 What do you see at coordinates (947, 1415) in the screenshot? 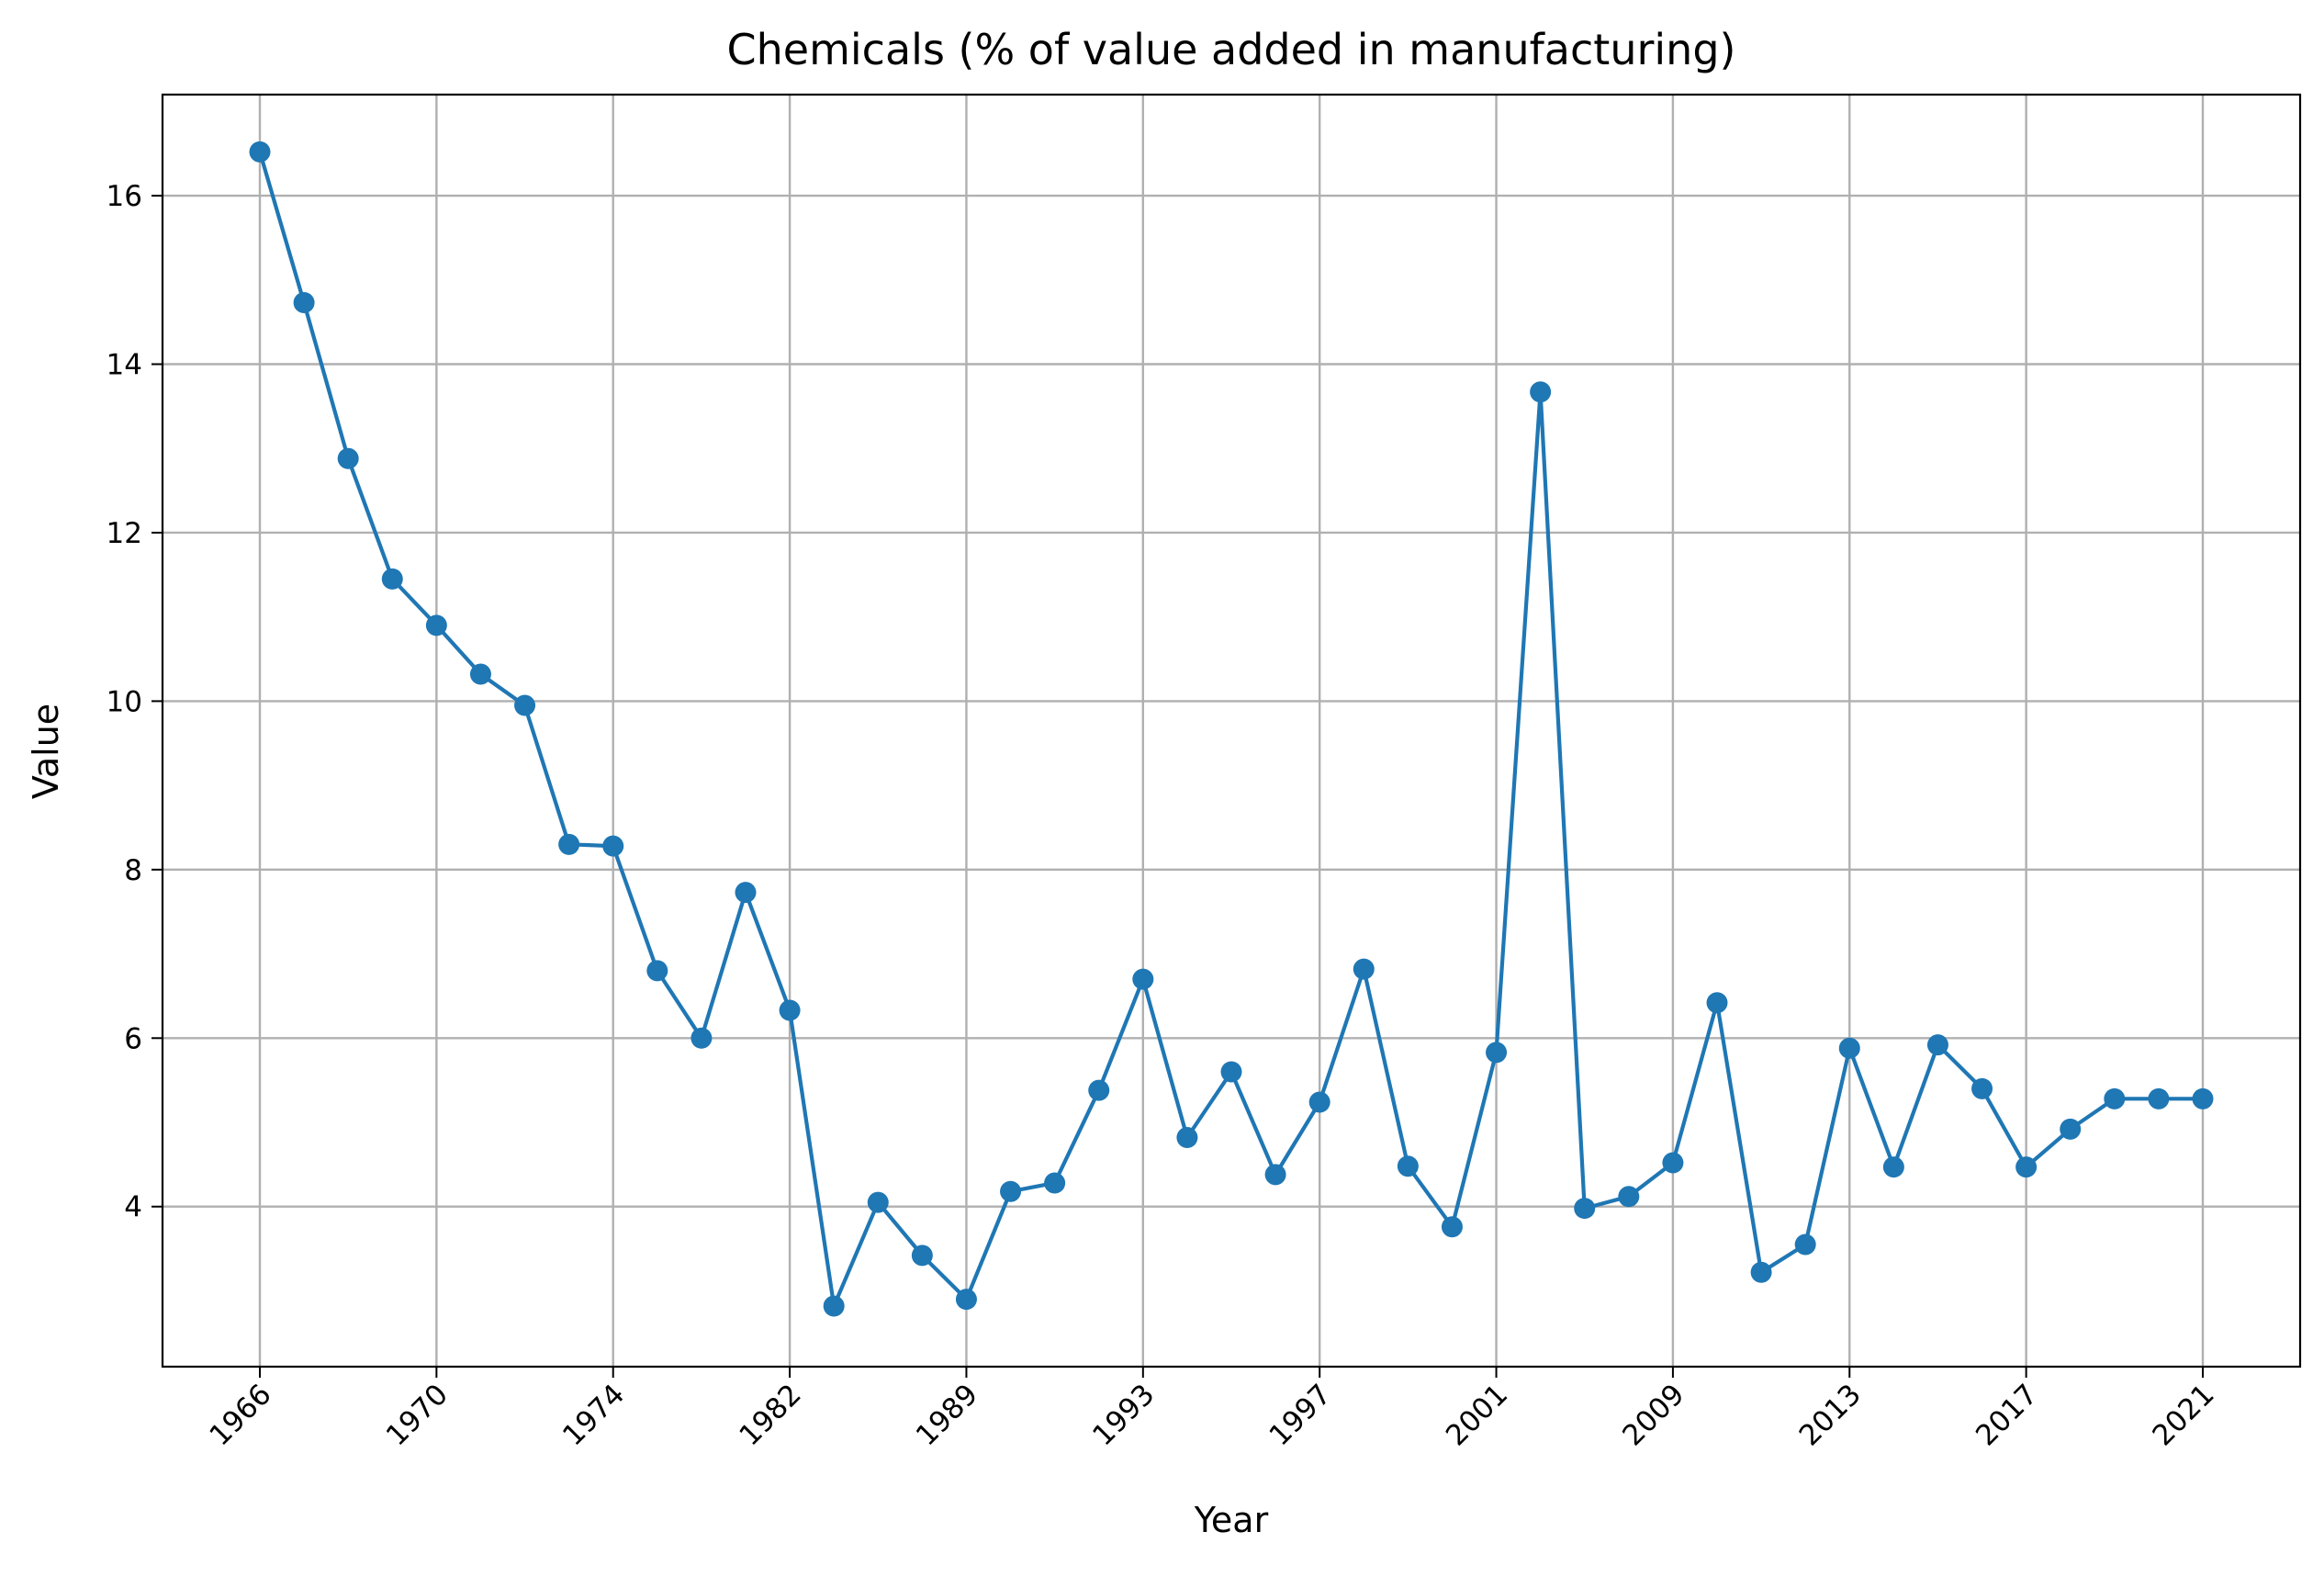
I see `x-tick-label: 1989` at bounding box center [947, 1415].